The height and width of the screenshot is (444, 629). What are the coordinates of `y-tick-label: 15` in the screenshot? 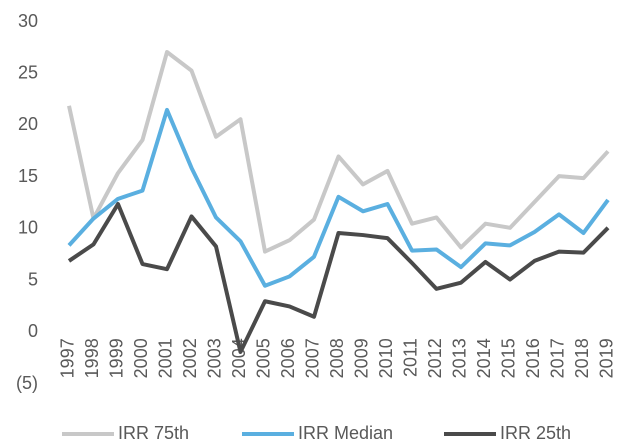 It's located at (28, 176).